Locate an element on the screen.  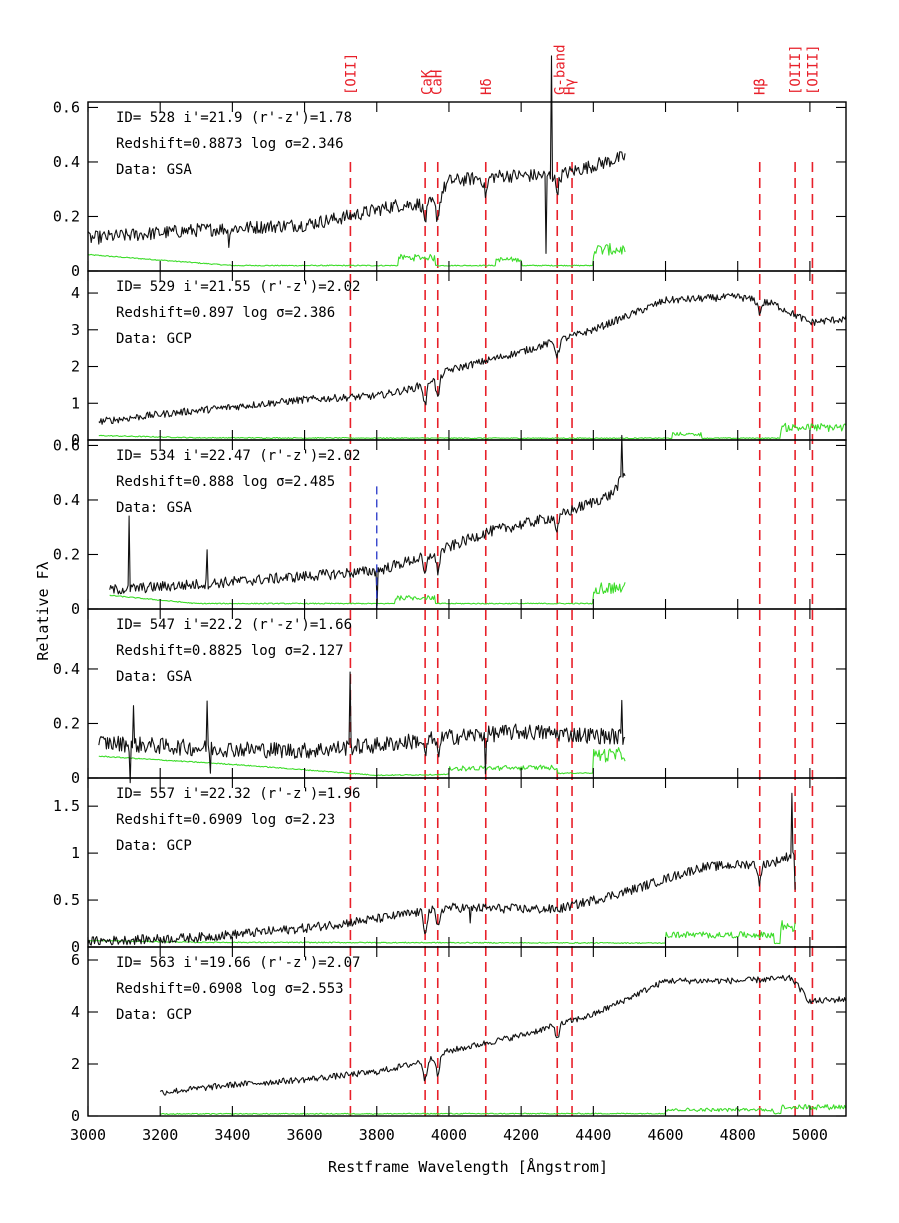
x-tick-label-8: 4600 is located at coordinates (665, 1135).